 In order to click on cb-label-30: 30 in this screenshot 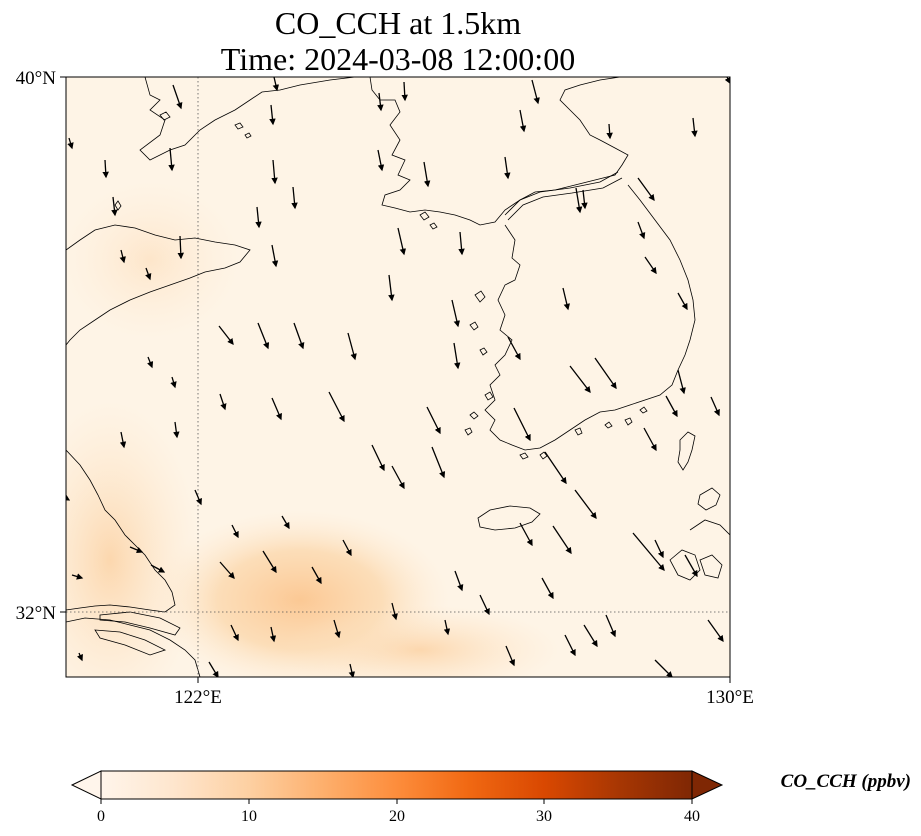, I will do `click(544, 816)`.